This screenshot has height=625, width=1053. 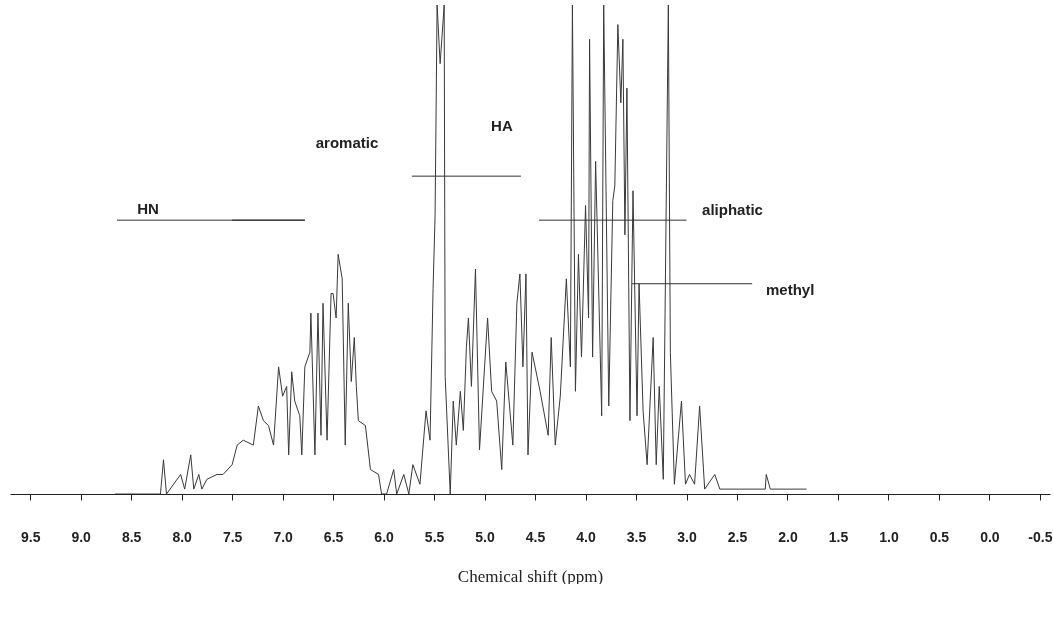 I want to click on x-tick-label: 1.0, so click(x=889, y=536).